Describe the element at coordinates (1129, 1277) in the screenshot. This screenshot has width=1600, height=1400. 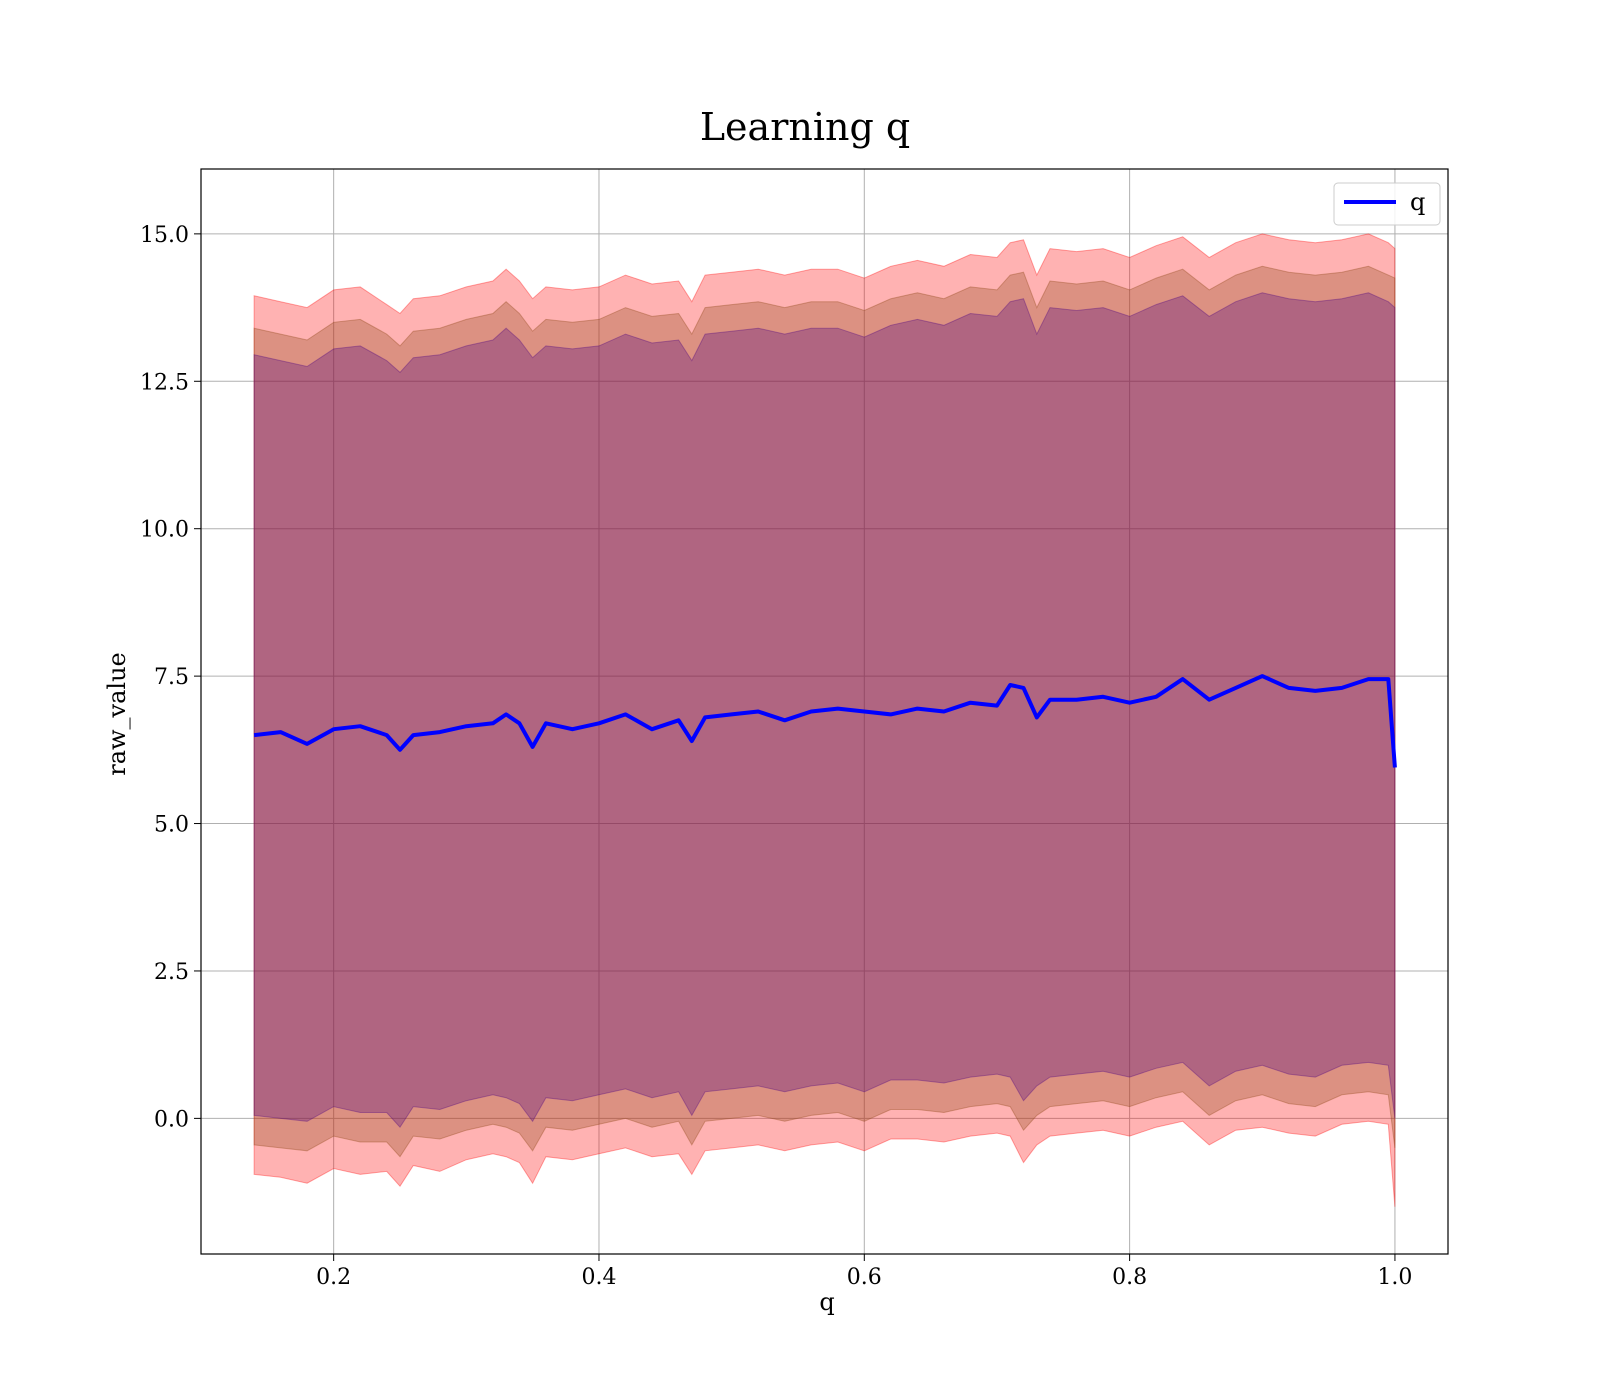
I see `x-tick-label: 0.8` at that location.